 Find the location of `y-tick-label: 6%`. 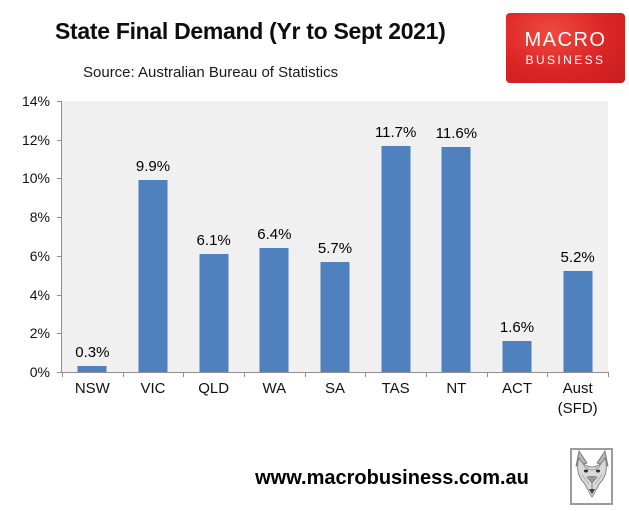

y-tick-label: 6% is located at coordinates (39, 255).